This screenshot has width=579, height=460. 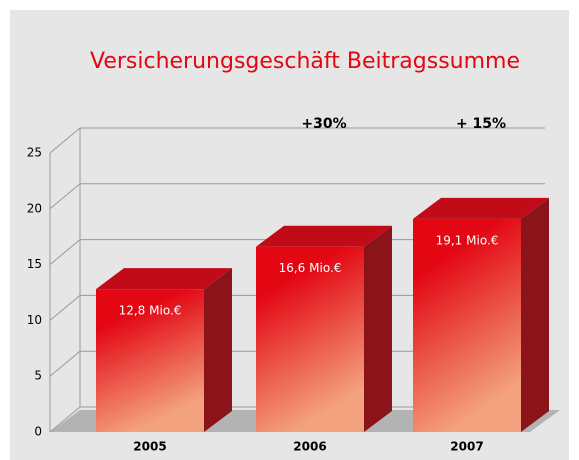 What do you see at coordinates (323, 124) in the screenshot?
I see `annotation: +30%` at bounding box center [323, 124].